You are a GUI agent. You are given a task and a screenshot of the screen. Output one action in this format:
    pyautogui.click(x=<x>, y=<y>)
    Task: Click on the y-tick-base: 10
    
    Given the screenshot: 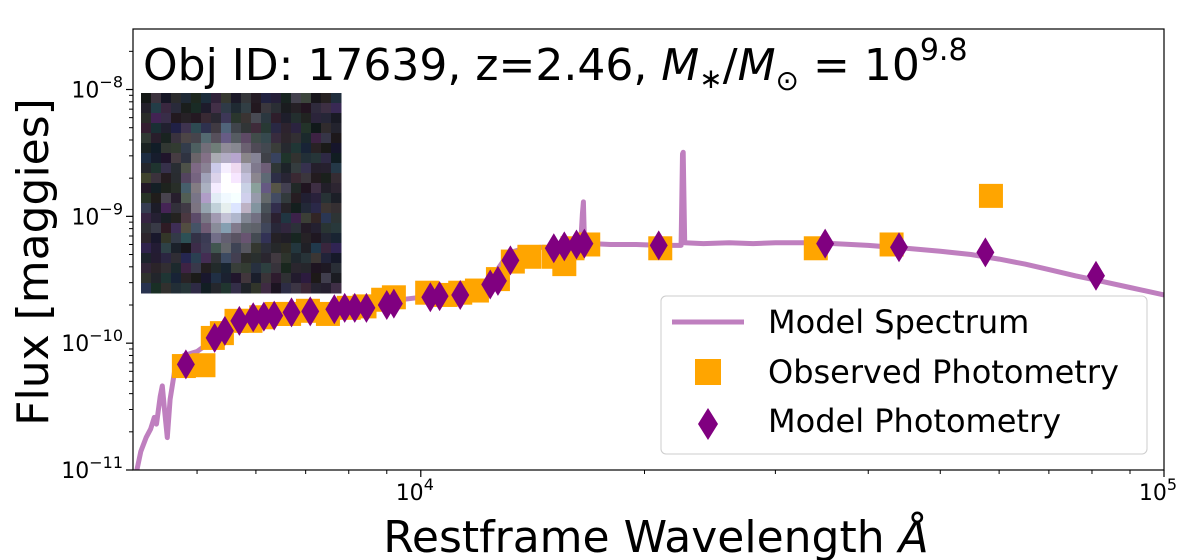 What is the action you would take?
    pyautogui.click(x=75, y=471)
    